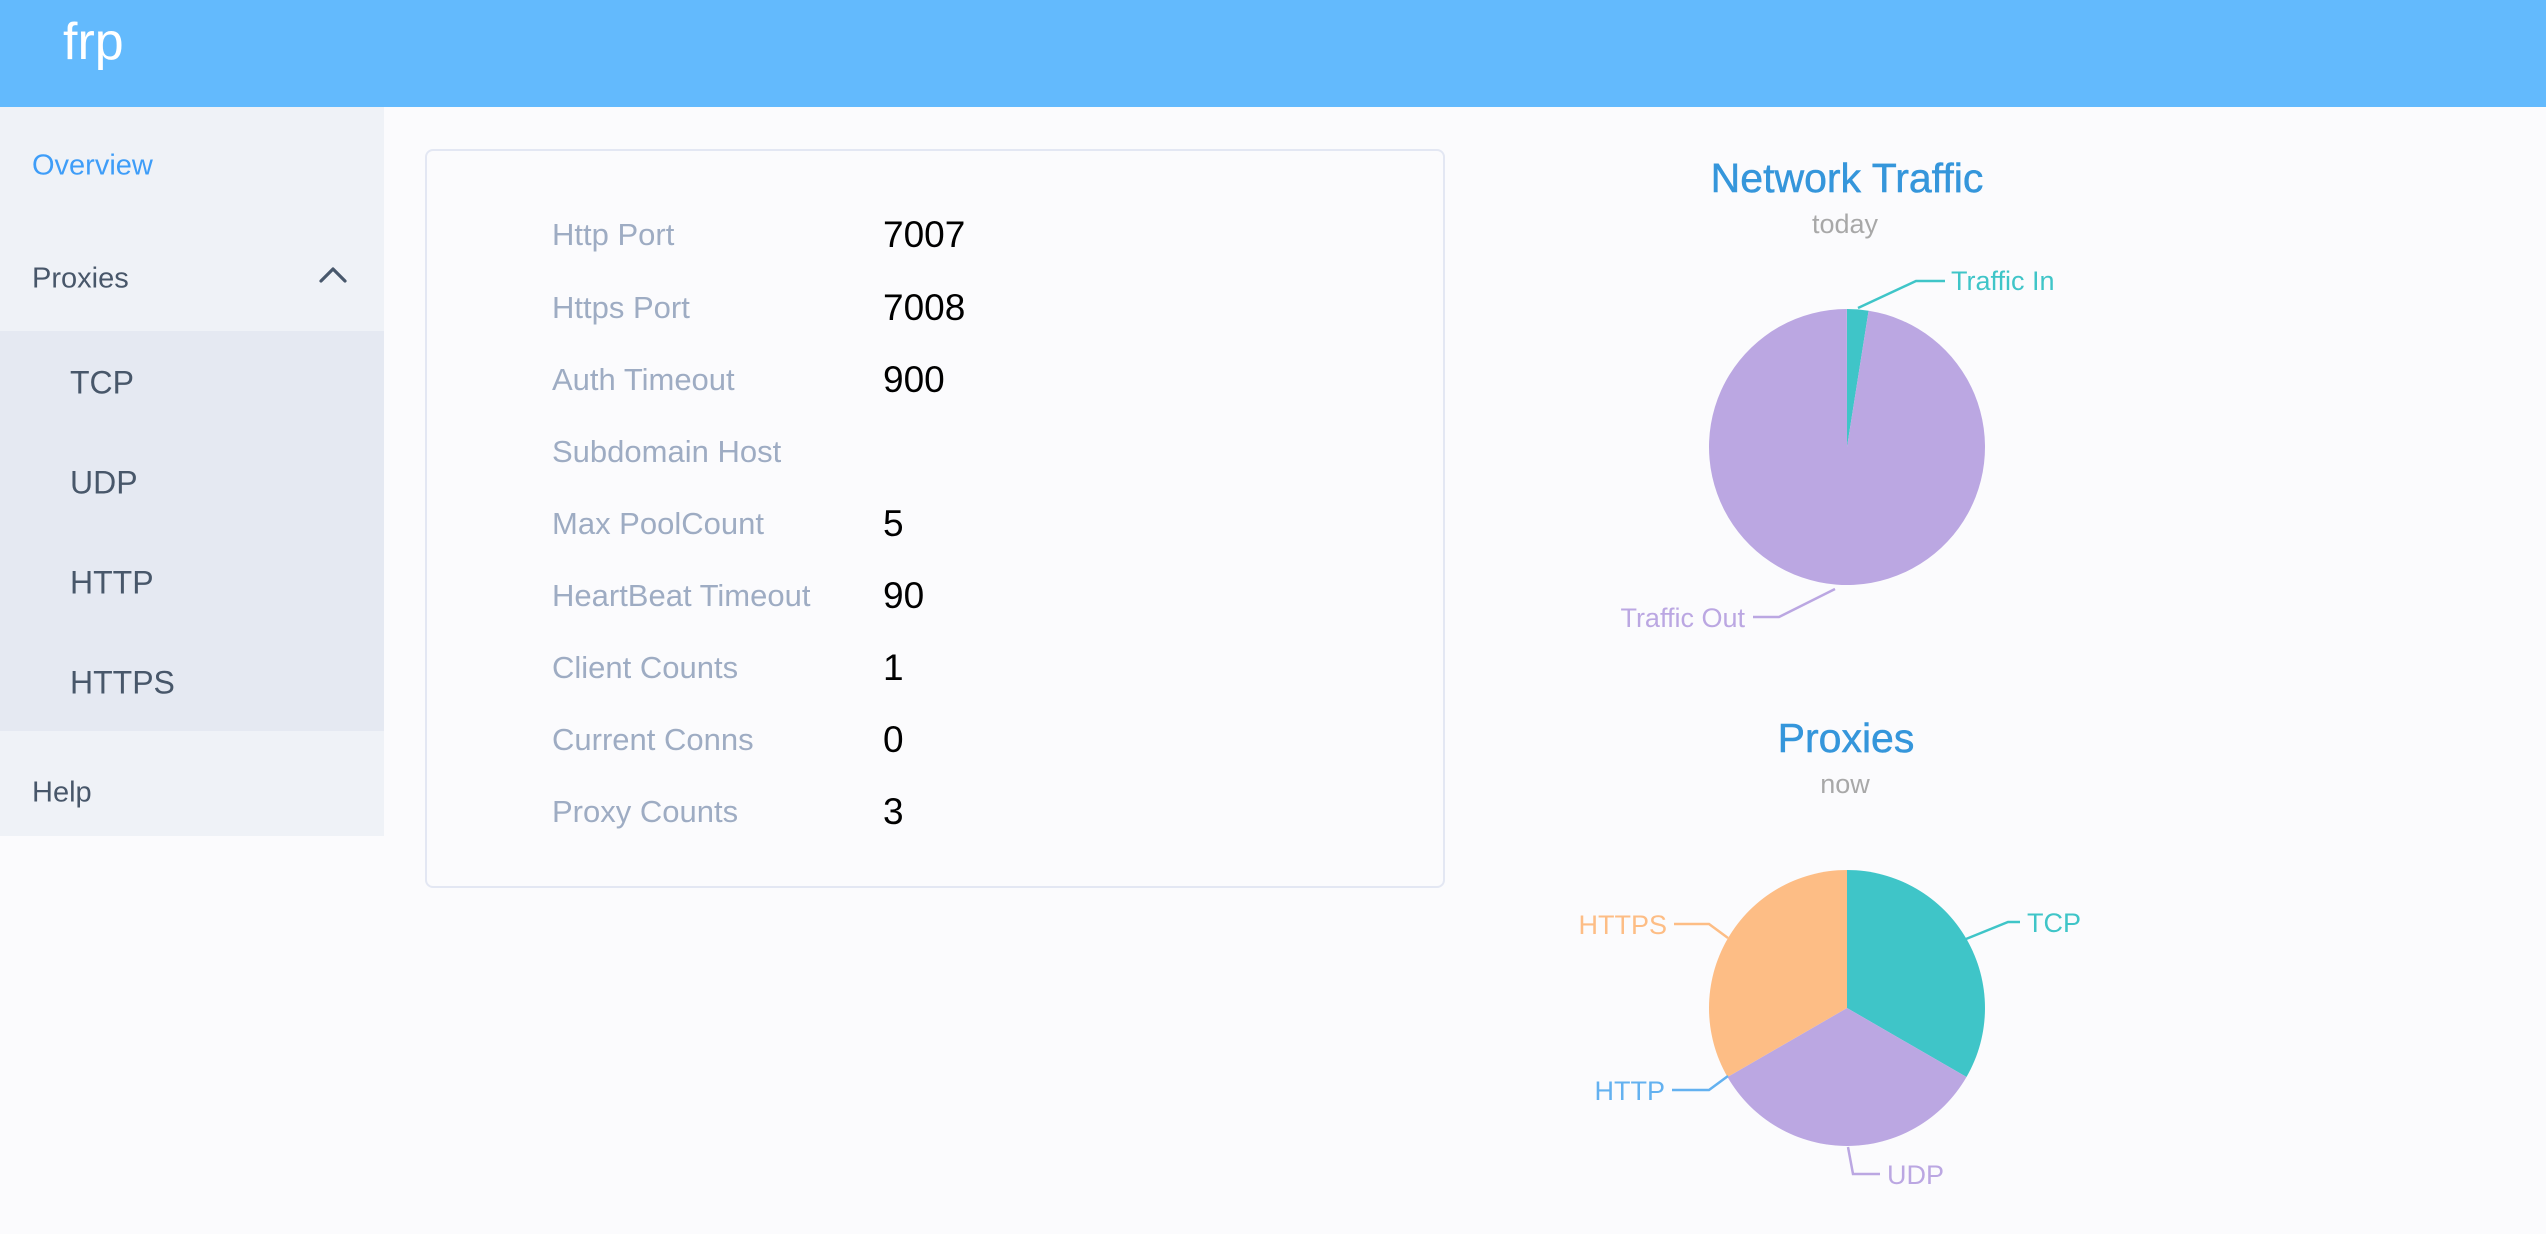  I want to click on svg-text: UDP, so click(1915, 1175).